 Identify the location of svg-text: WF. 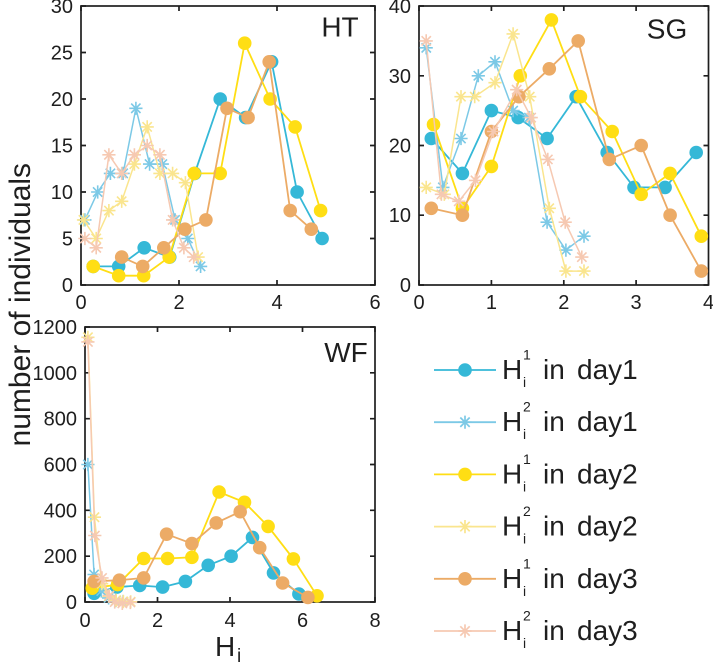
(346, 352).